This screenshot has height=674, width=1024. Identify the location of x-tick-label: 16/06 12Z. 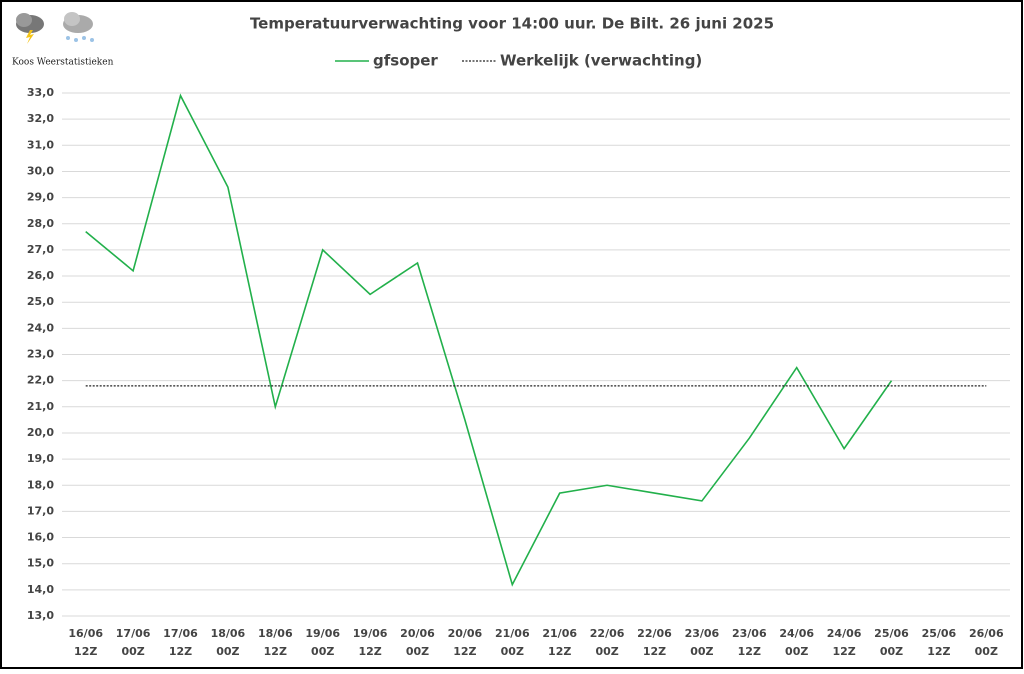
(85, 642).